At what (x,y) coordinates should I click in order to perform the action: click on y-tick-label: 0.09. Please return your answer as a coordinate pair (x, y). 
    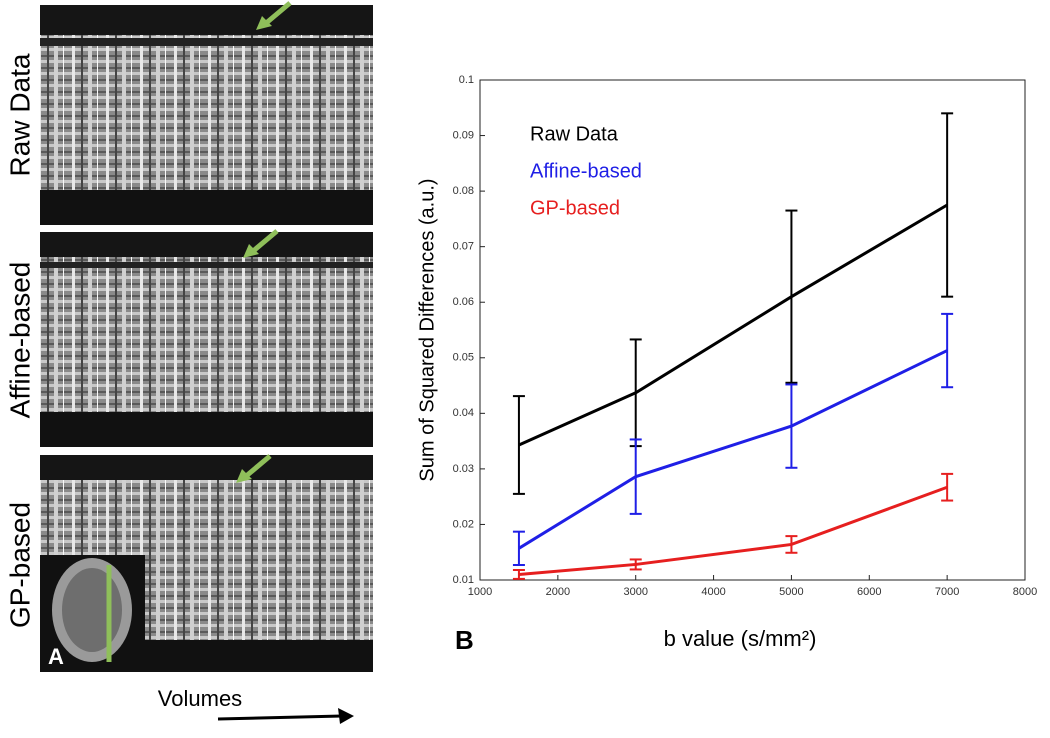
    Looking at the image, I should click on (463, 135).